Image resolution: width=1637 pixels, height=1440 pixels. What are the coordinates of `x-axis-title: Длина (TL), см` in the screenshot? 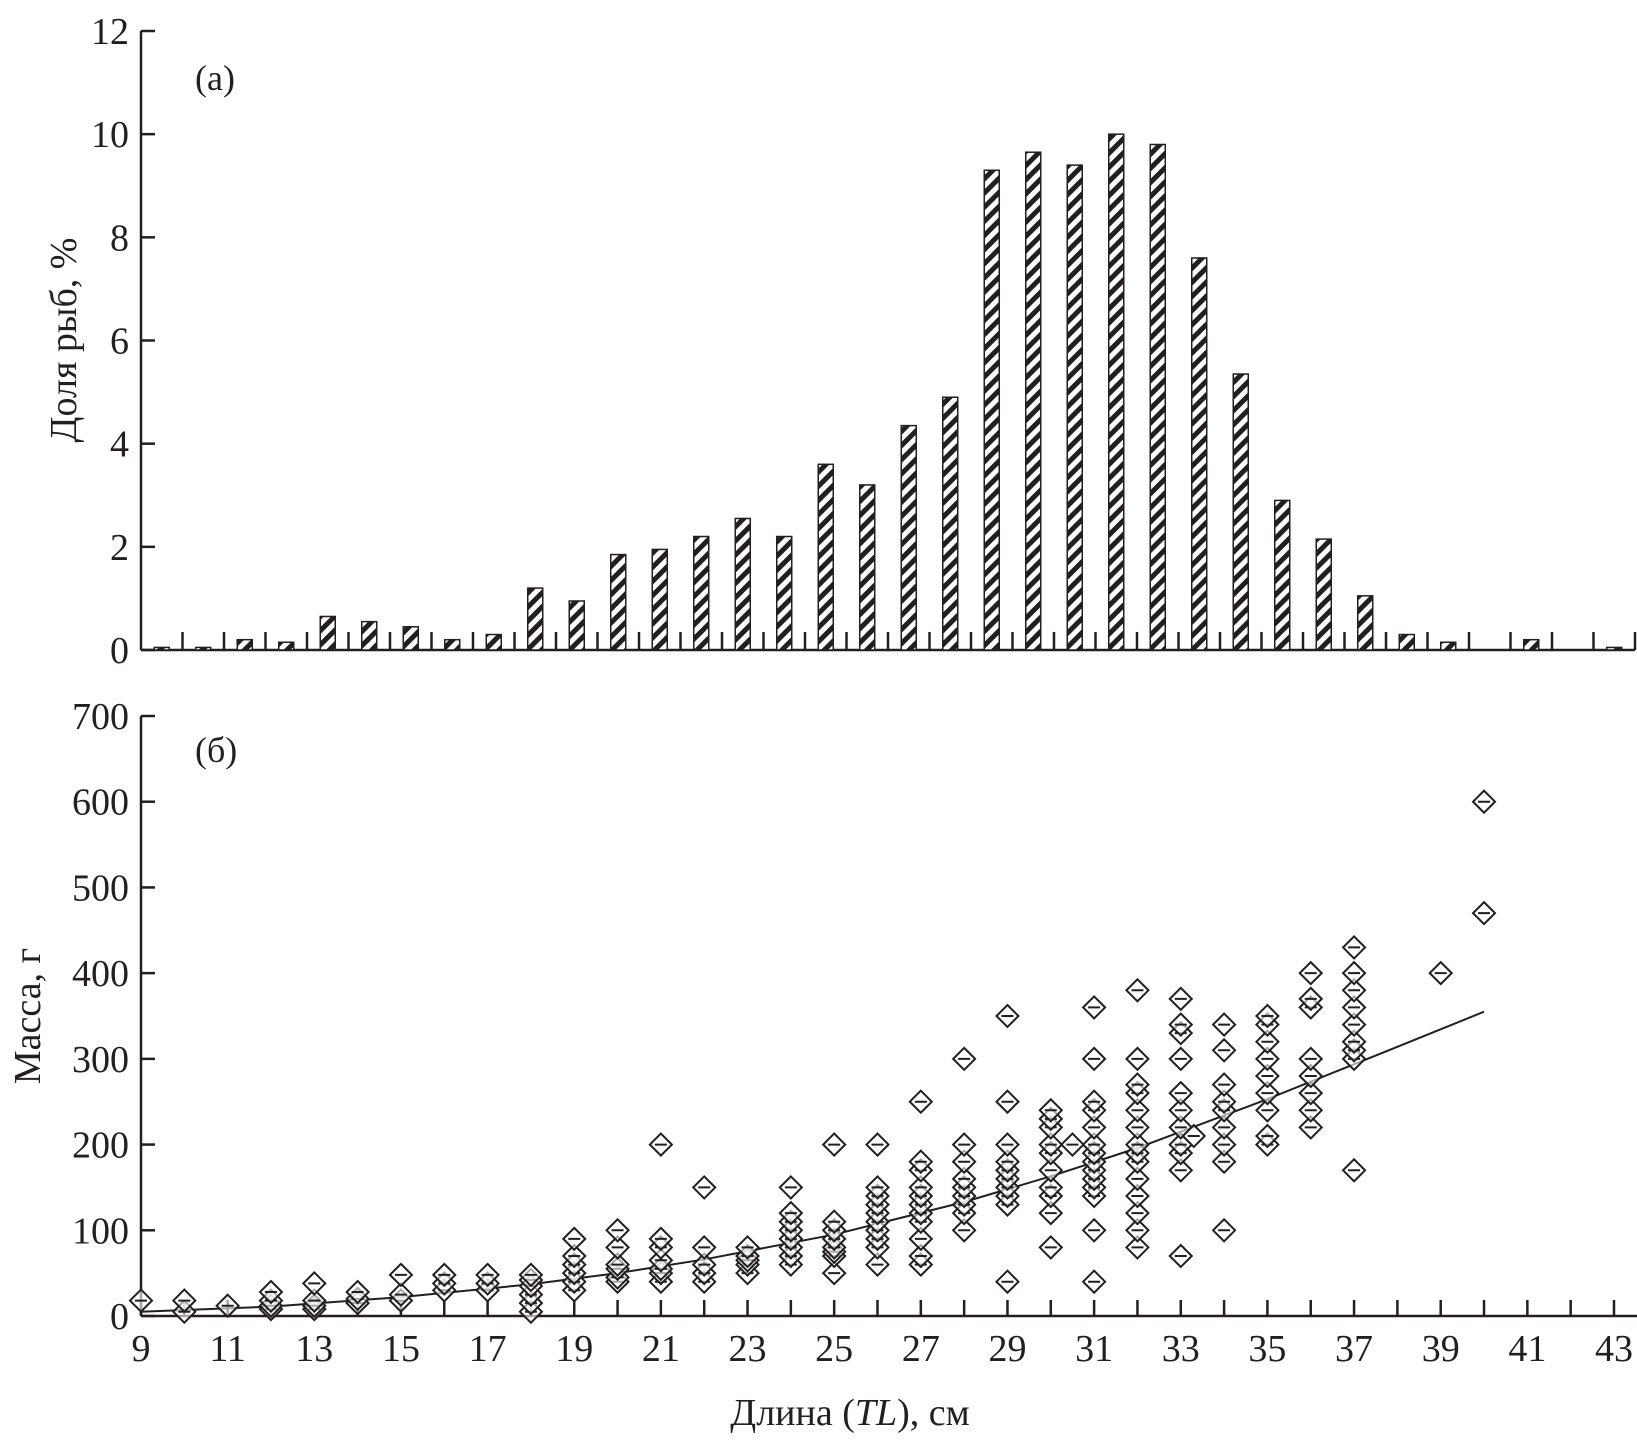 It's located at (849, 1413).